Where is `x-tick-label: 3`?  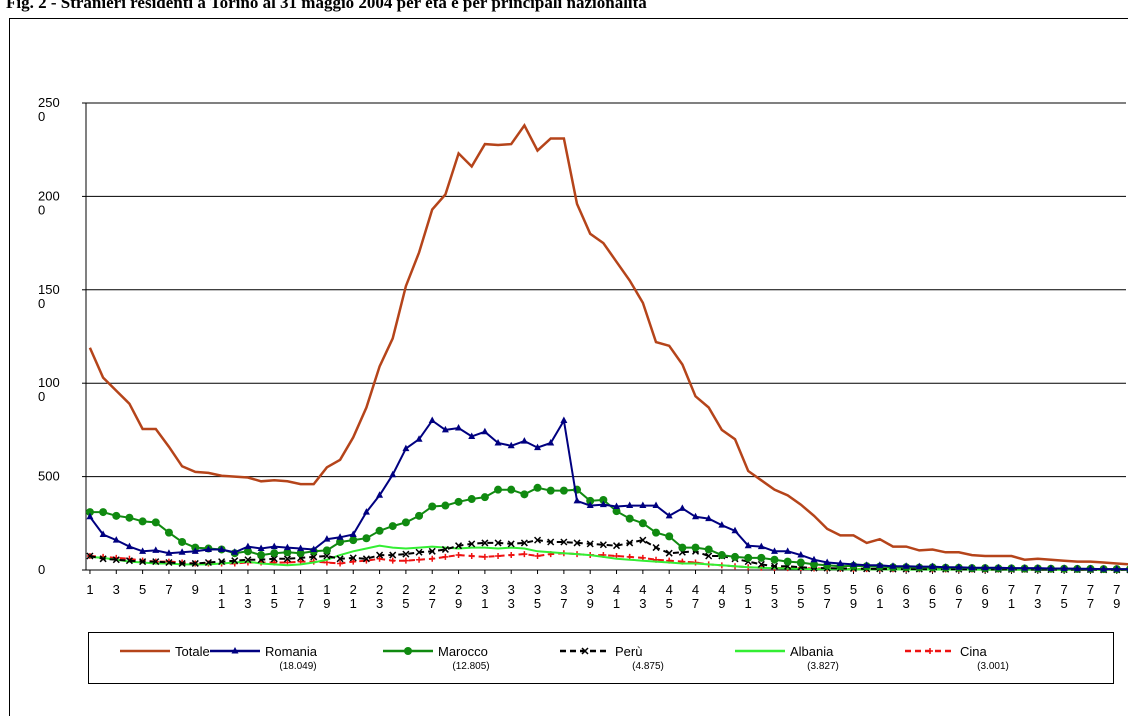
x-tick-label: 3 is located at coordinates (116, 589).